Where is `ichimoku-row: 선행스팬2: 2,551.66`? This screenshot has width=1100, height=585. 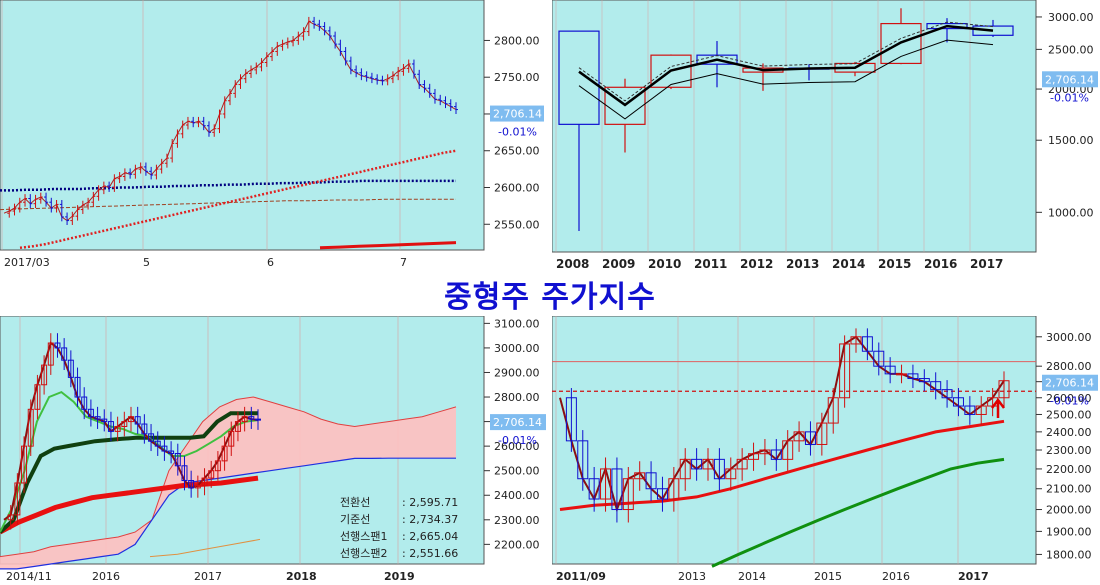
ichimoku-row: 선행스팬2: 2,551.66 is located at coordinates (399, 553).